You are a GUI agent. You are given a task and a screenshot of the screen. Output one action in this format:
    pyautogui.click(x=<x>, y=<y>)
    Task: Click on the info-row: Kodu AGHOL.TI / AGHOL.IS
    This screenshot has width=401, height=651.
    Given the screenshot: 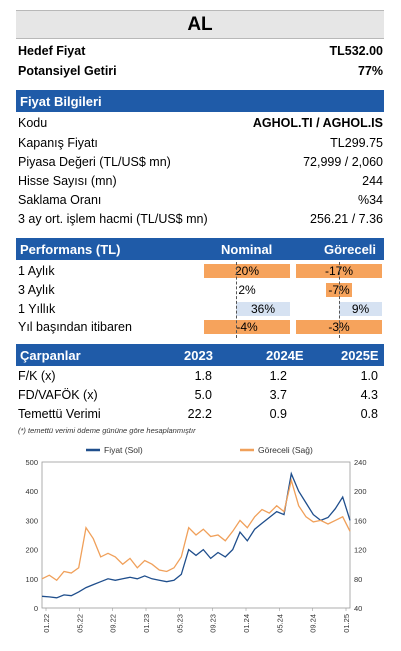 What is the action you would take?
    pyautogui.click(x=200, y=123)
    